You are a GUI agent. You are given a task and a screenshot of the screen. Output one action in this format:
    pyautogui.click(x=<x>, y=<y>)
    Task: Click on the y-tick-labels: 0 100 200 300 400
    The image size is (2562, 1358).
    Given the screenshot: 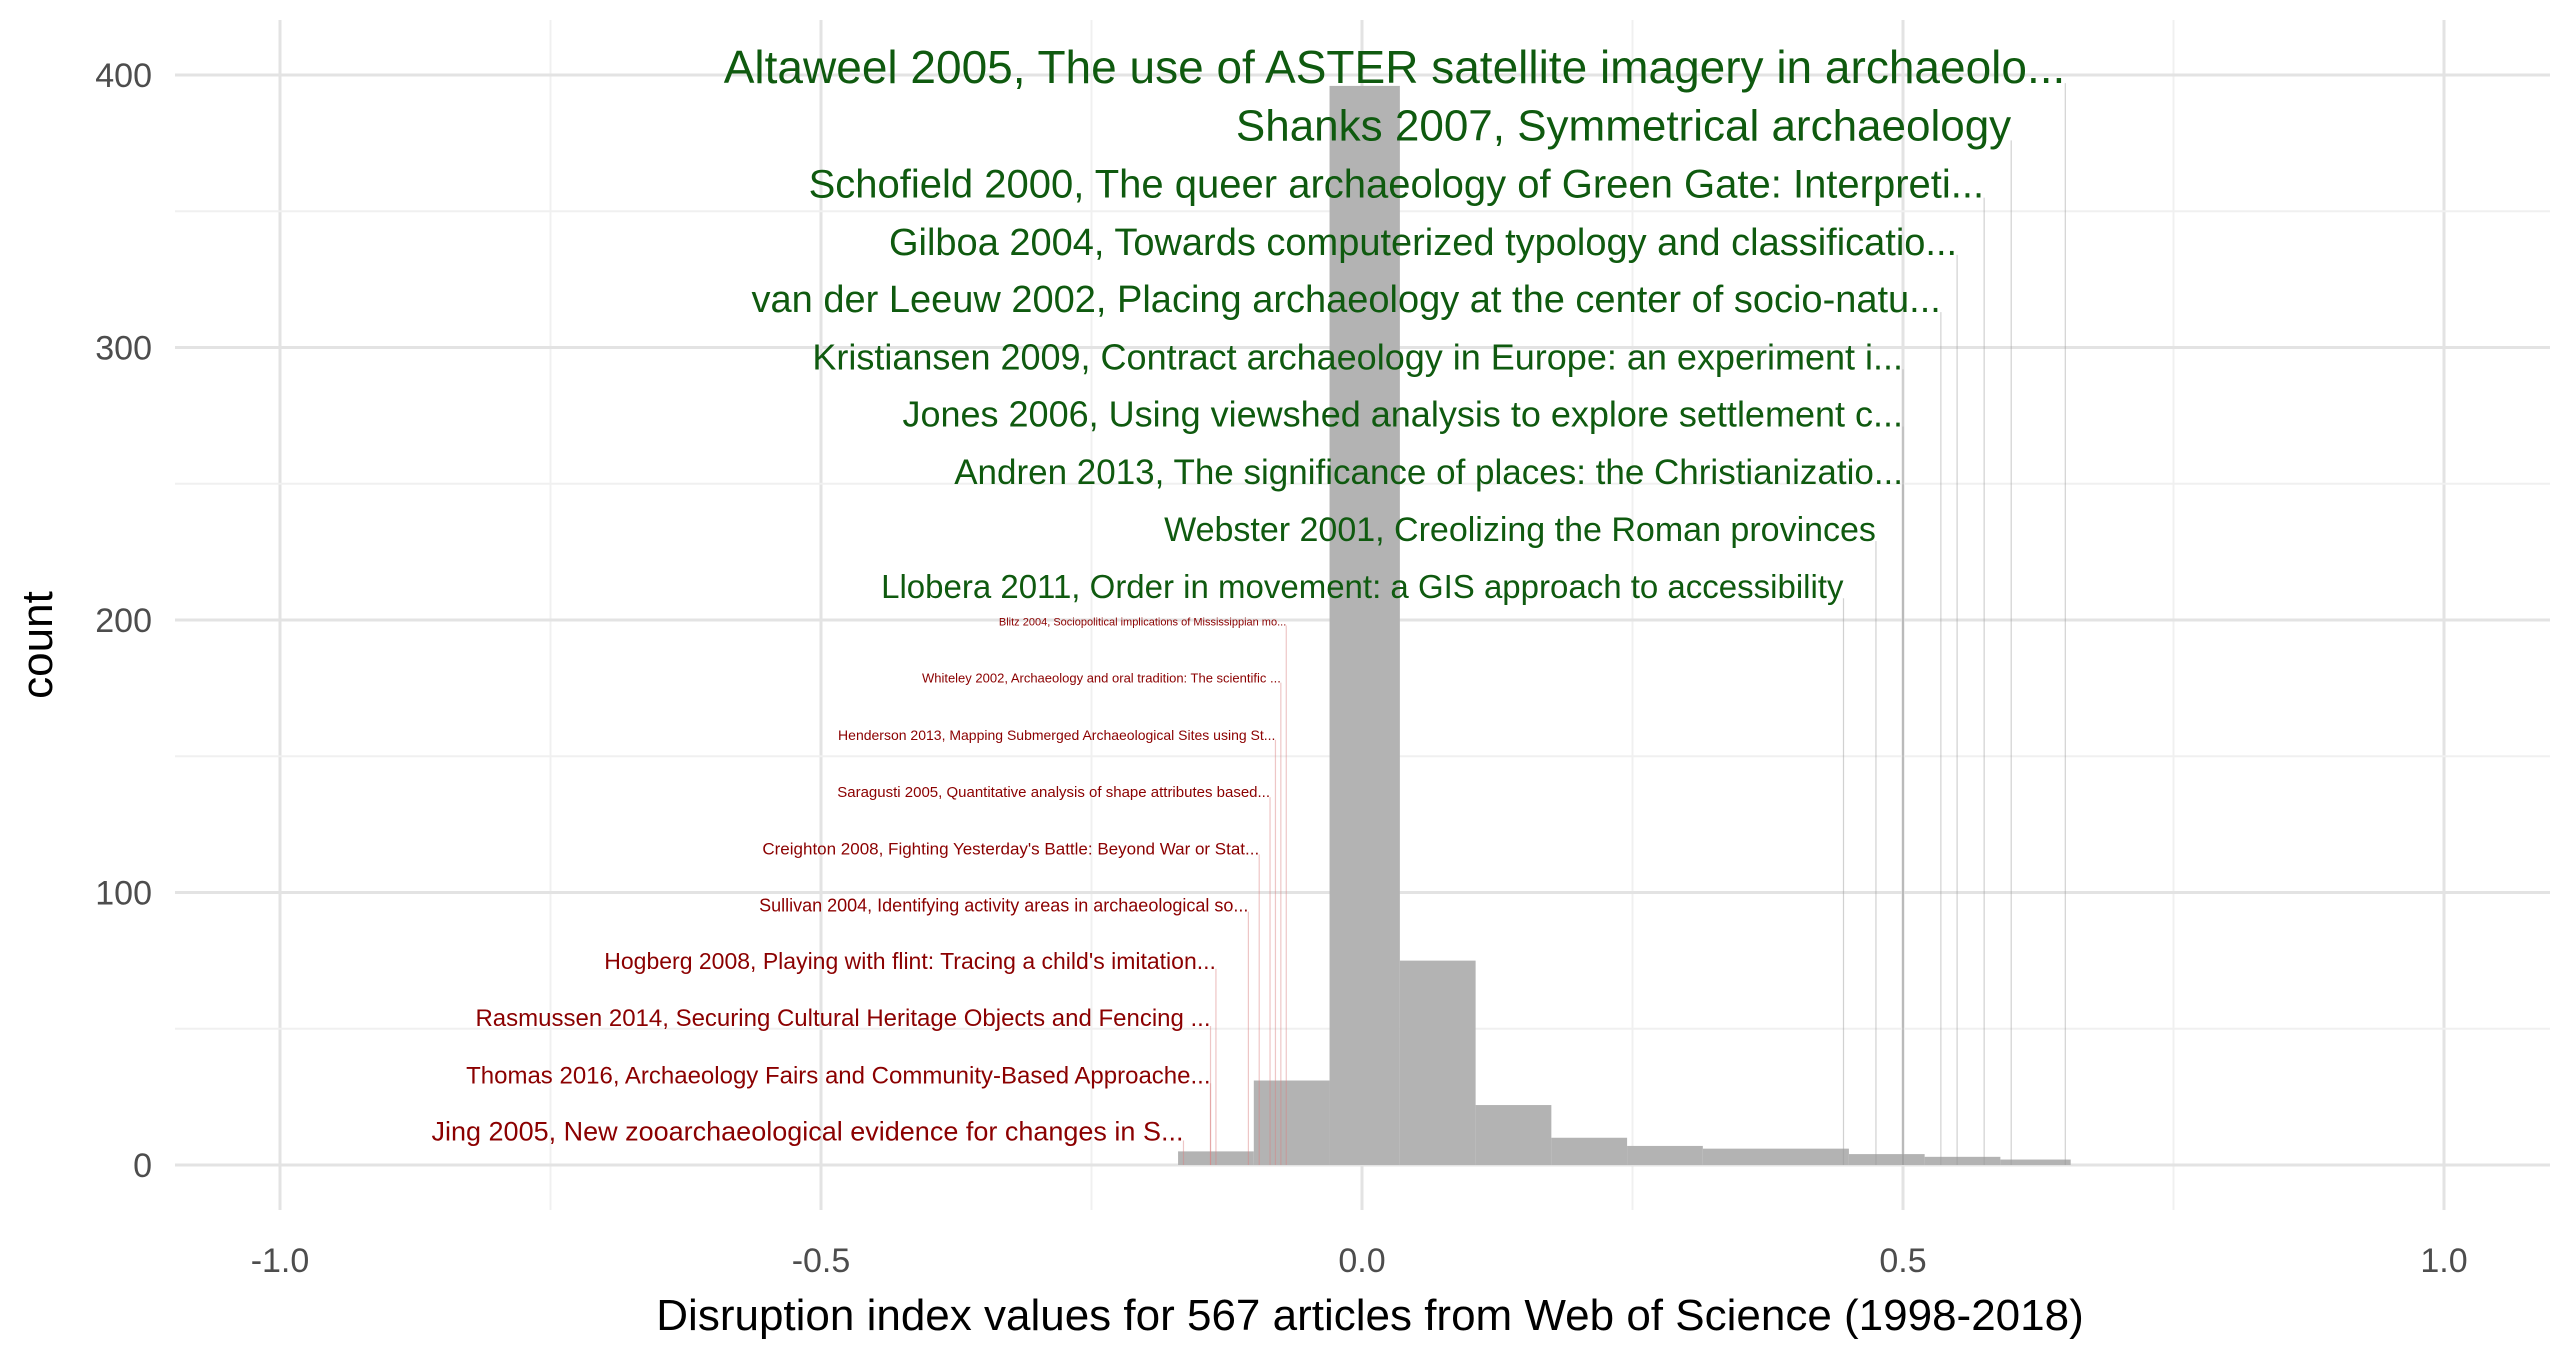 What is the action you would take?
    pyautogui.click(x=123, y=621)
    